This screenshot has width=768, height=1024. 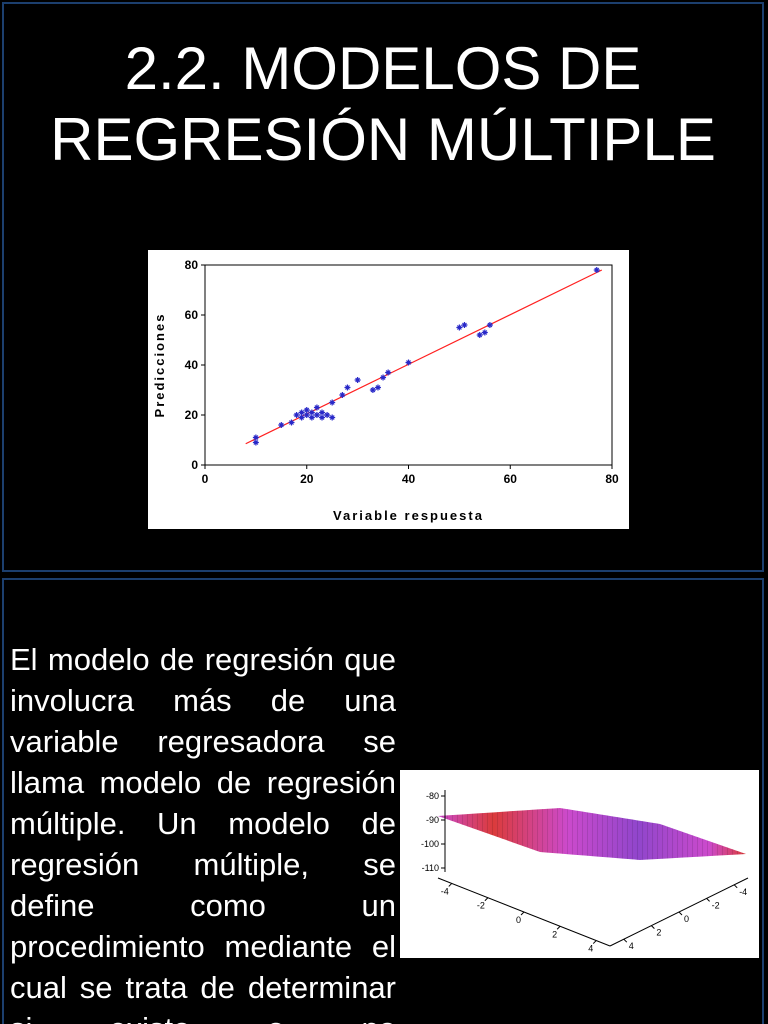 I want to click on z-tick-label: -80, so click(x=432, y=796).